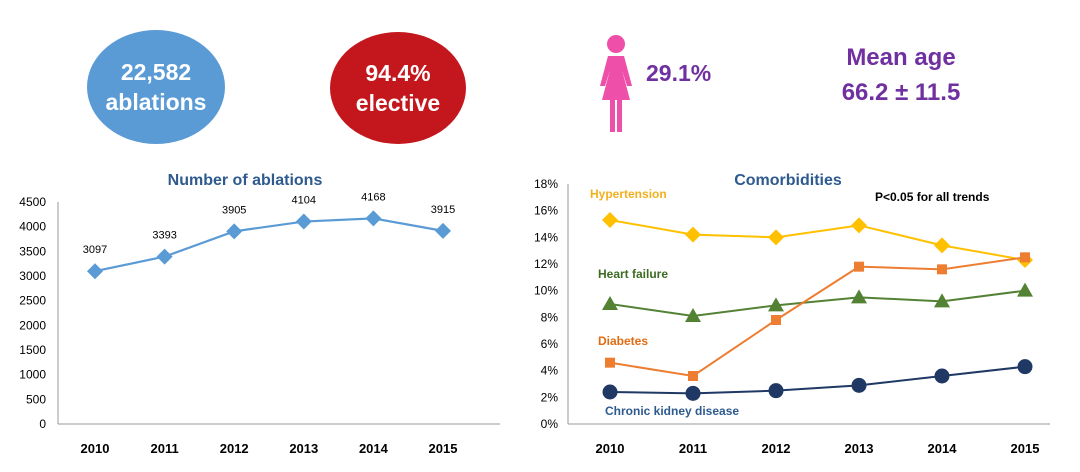 The height and width of the screenshot is (472, 1080). I want to click on y-tick-label: 1000, so click(32, 375).